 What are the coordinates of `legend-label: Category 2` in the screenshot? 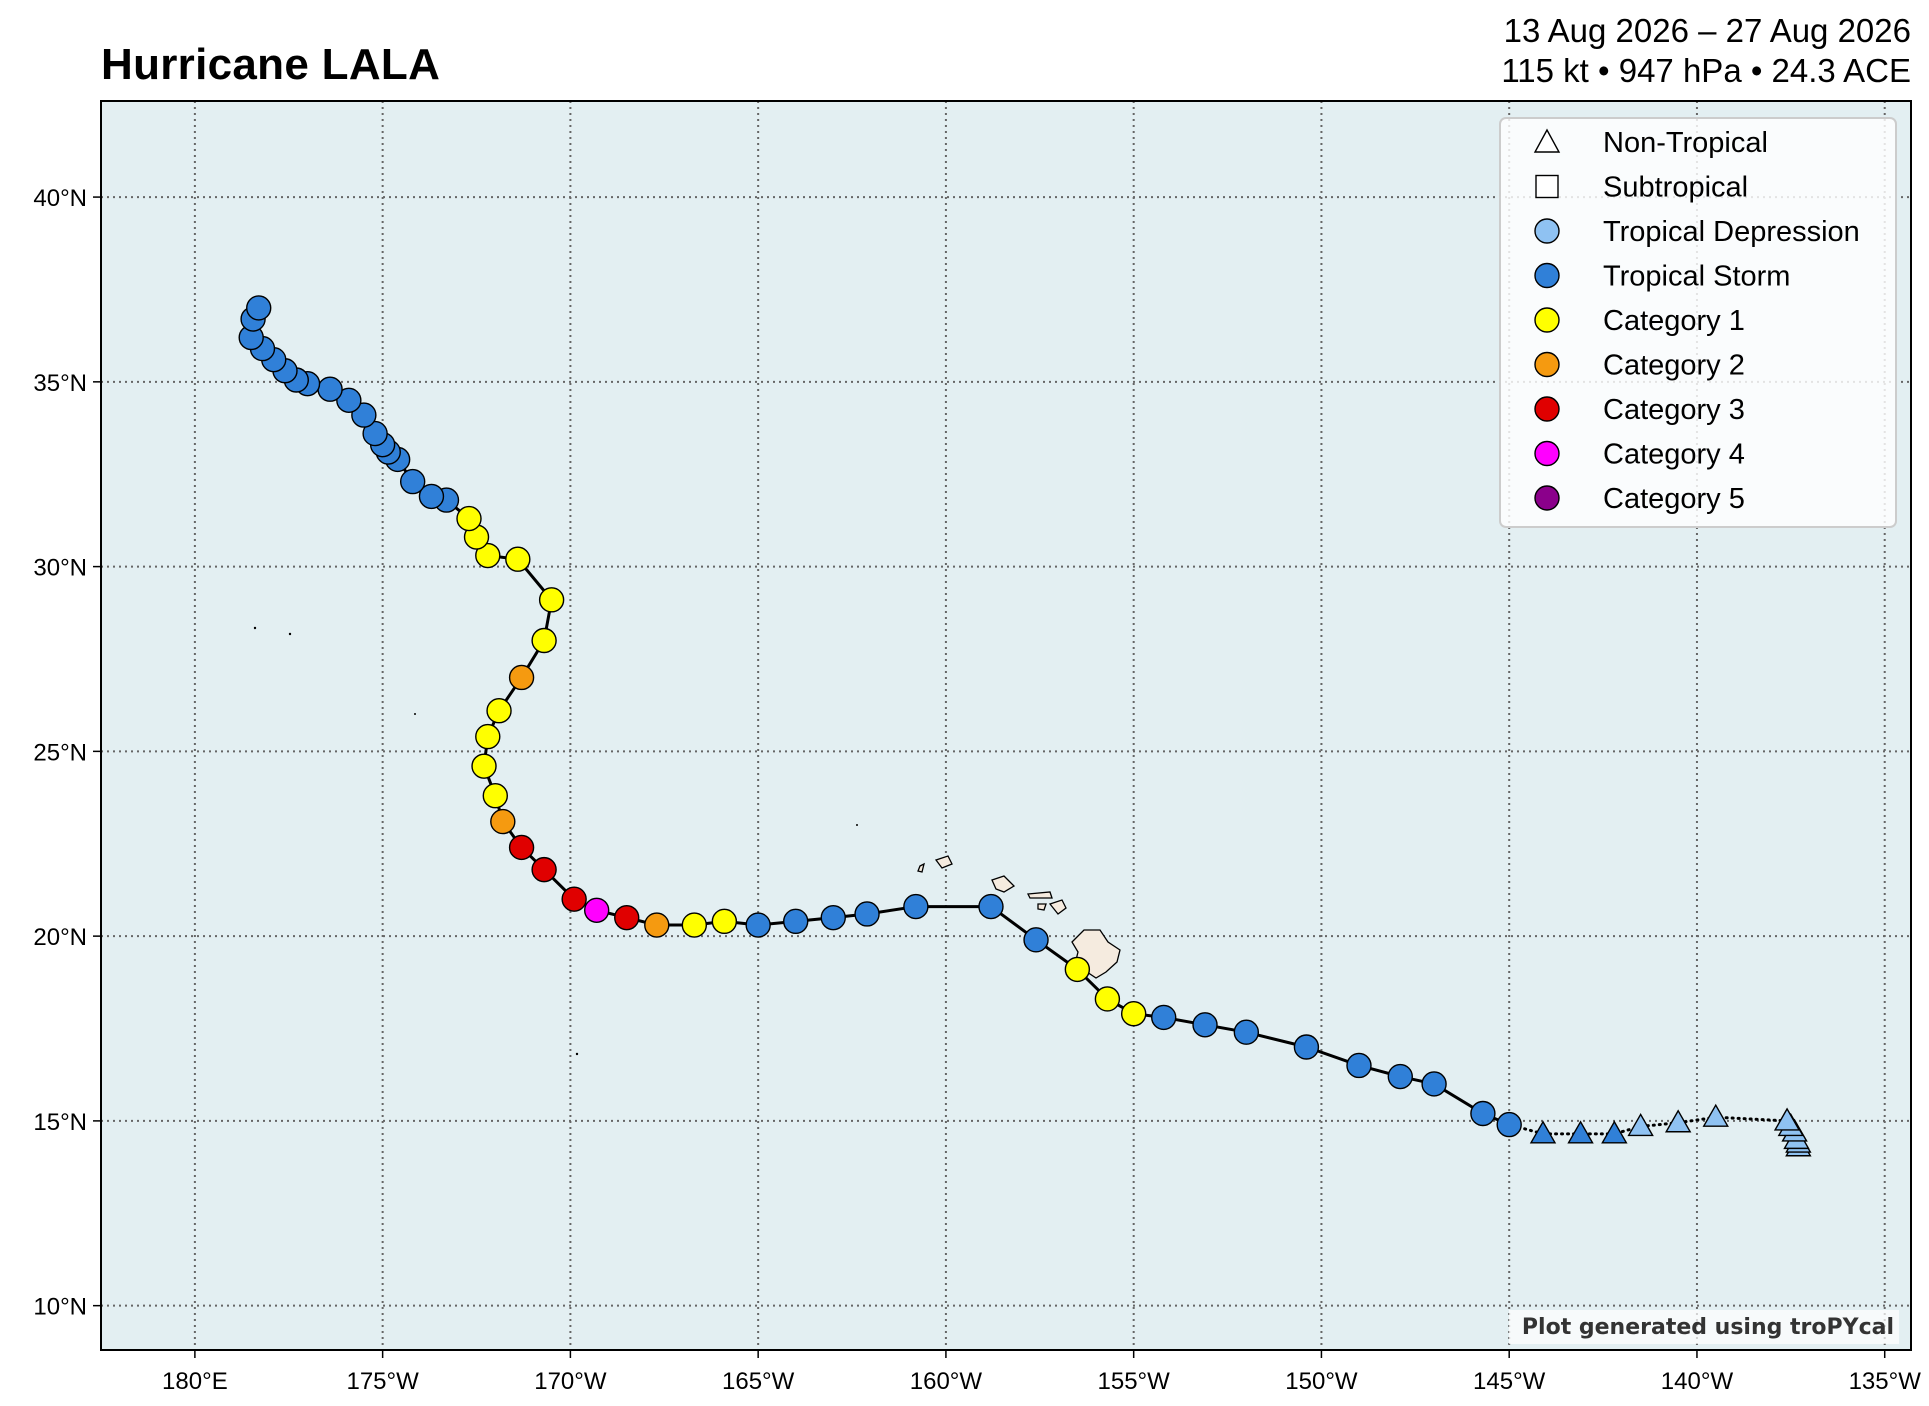 It's located at (1674, 366).